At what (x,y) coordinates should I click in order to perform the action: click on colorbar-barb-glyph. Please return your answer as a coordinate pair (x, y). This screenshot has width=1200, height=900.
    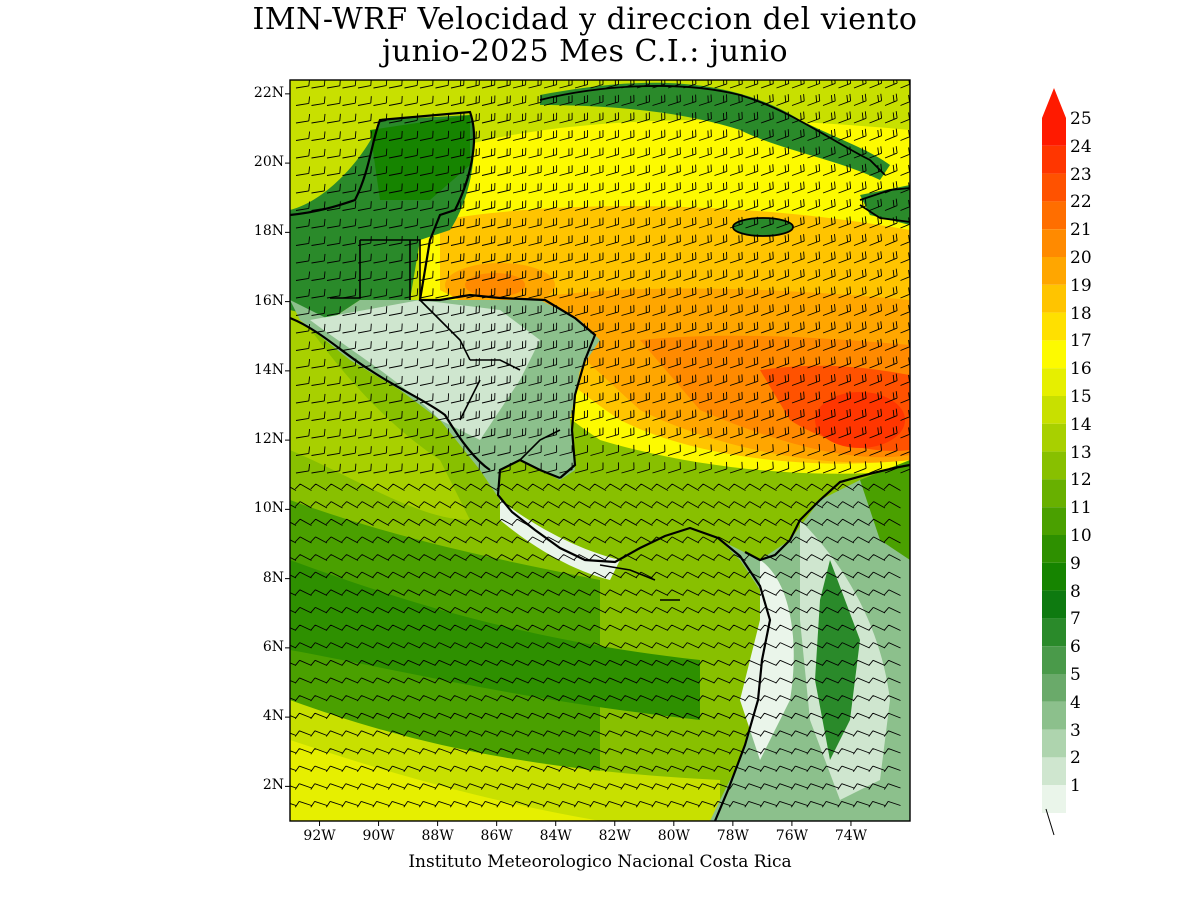
    Looking at the image, I should click on (1050, 822).